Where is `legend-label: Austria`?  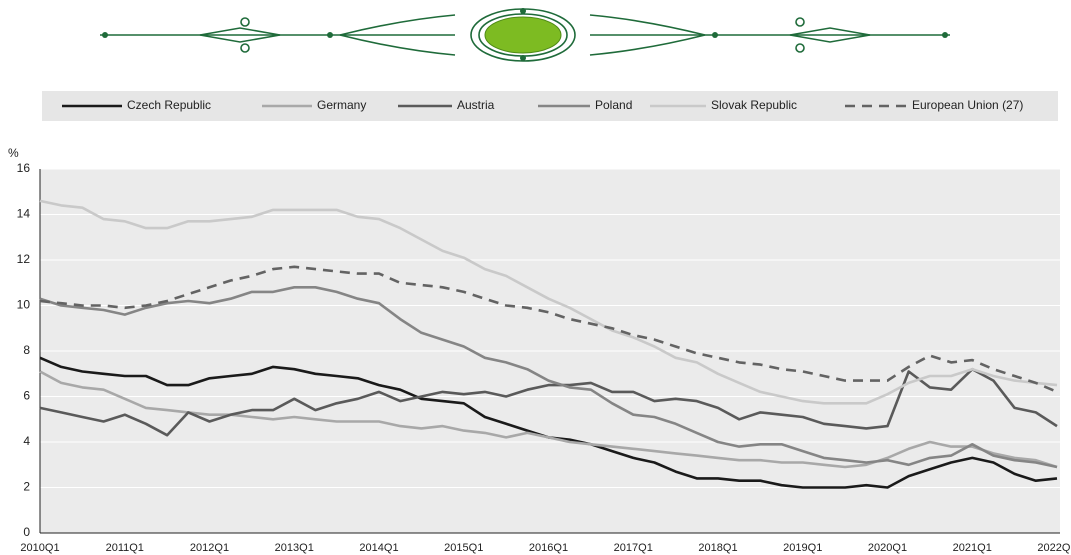
legend-label: Austria is located at coordinates (476, 105).